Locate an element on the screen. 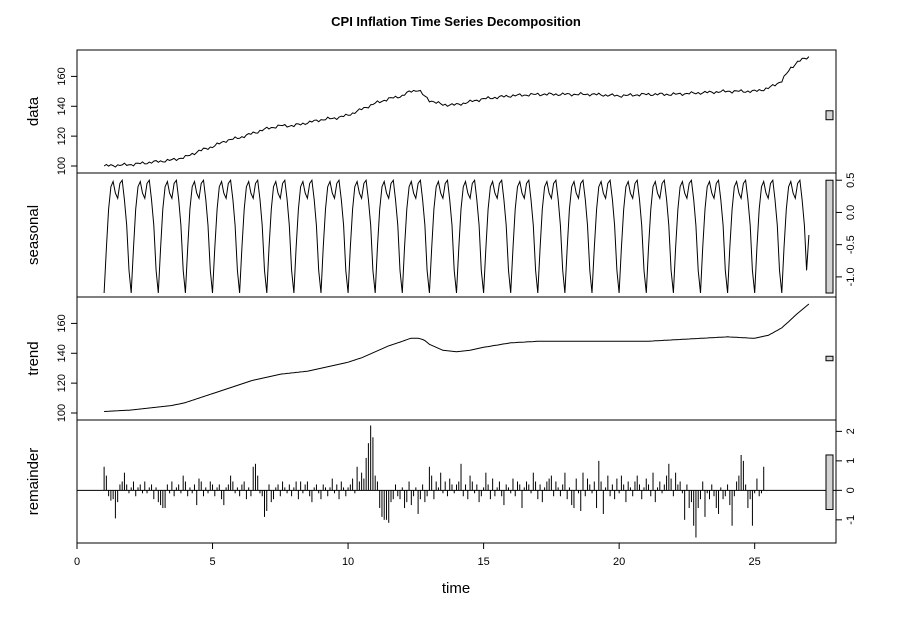 The width and height of the screenshot is (913, 620). x-tick-label: 15 is located at coordinates (483, 562).